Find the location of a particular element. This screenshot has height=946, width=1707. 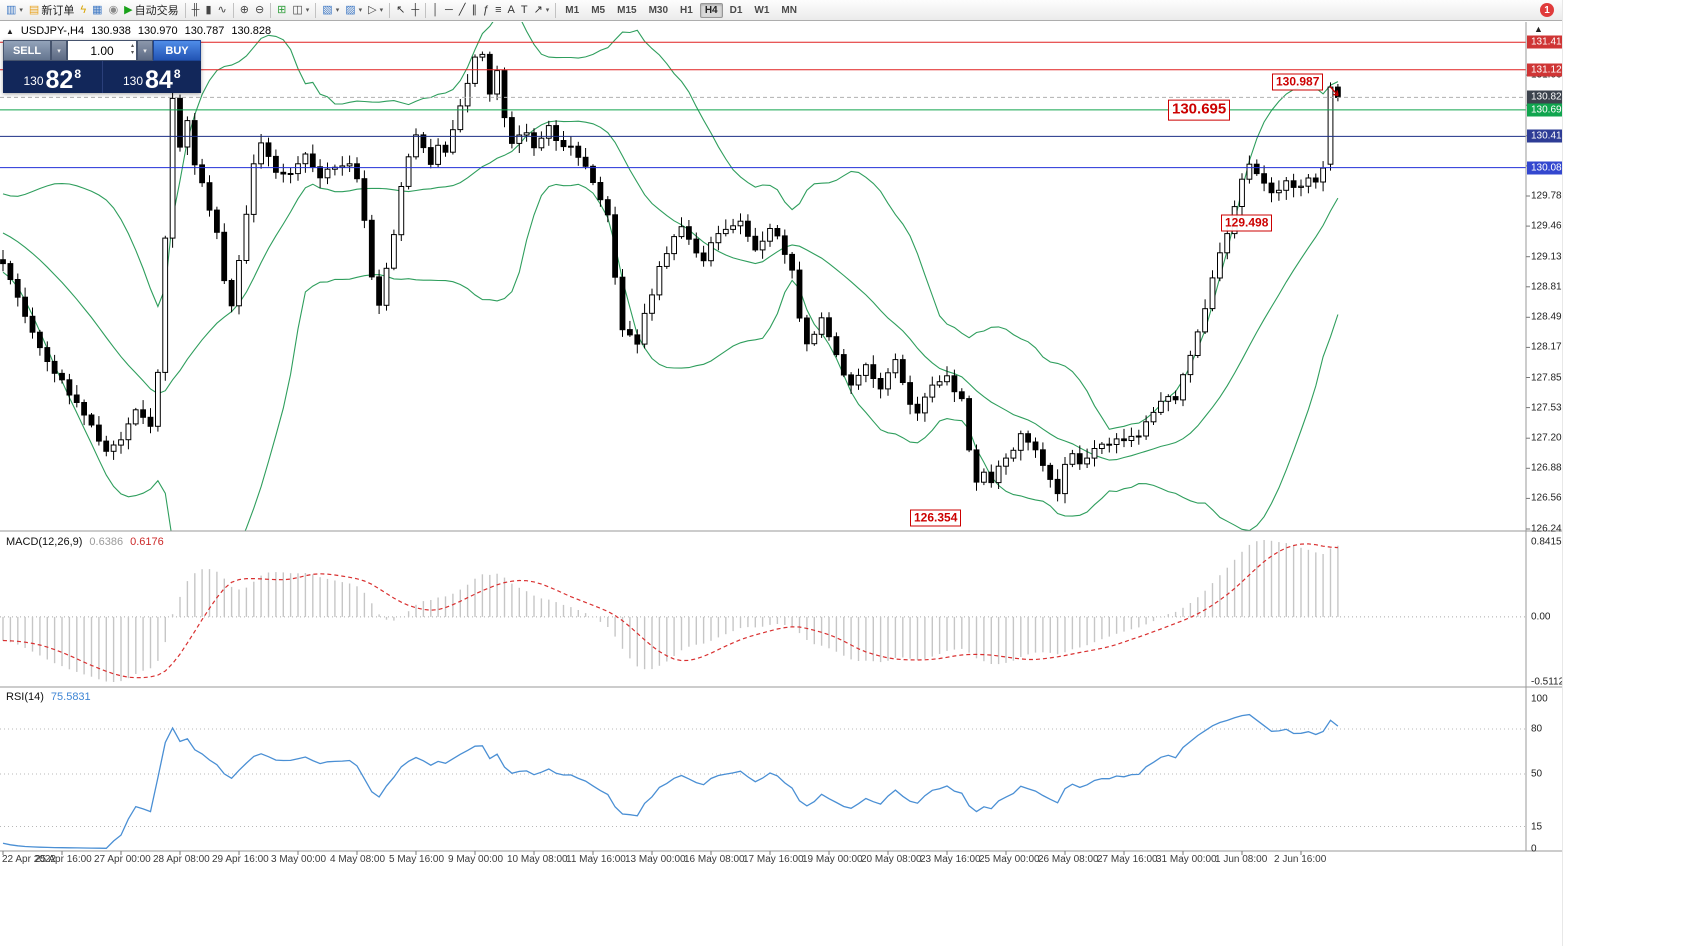

timeframe-h1-button: H1 is located at coordinates (686, 10).